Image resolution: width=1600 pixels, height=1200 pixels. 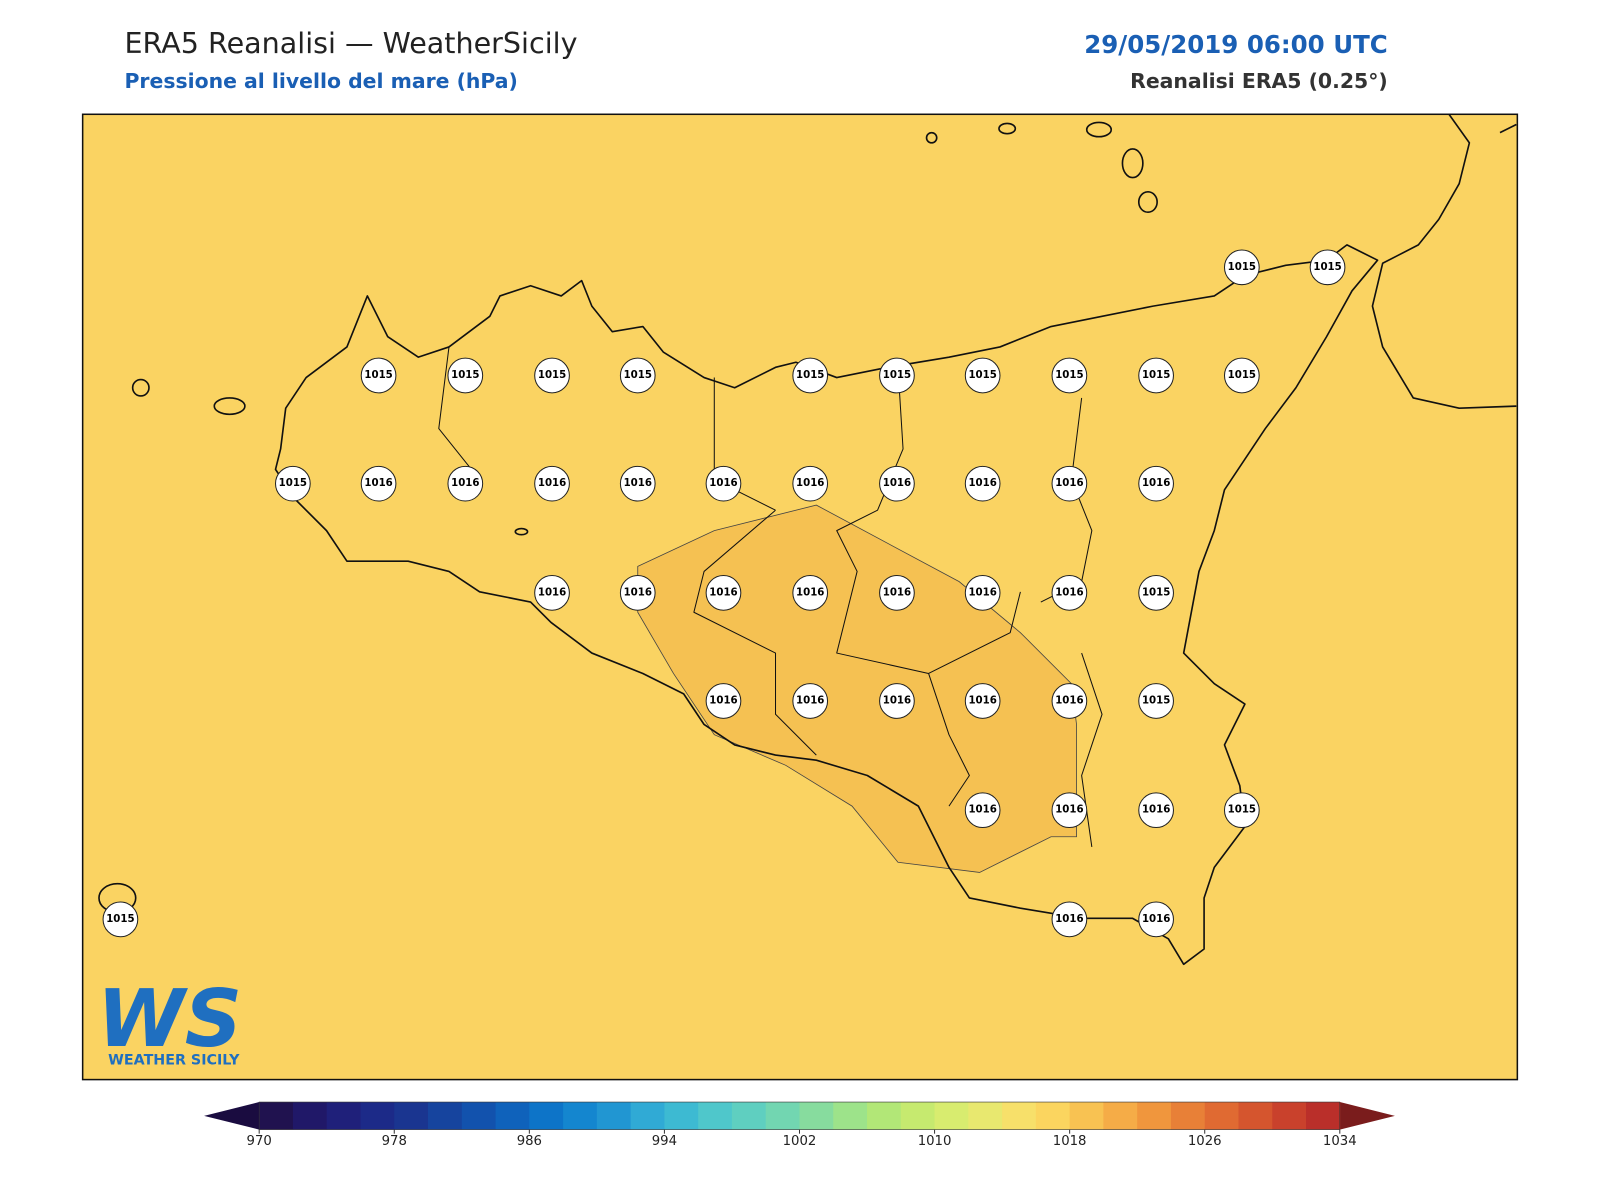 What do you see at coordinates (1070, 1141) in the screenshot?
I see `colorbar-tick-label: 1018` at bounding box center [1070, 1141].